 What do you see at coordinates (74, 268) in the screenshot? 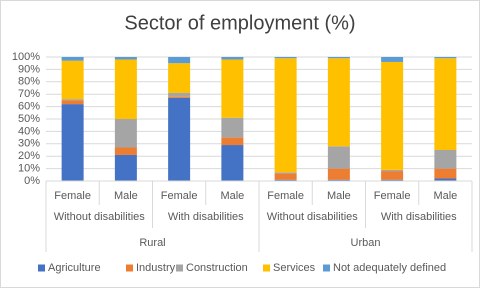
I see `legend-label: Agriculture` at bounding box center [74, 268].